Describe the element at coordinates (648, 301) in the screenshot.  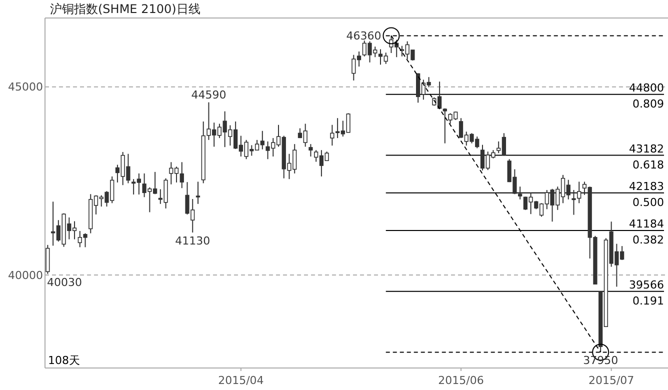
I see `annotation: 0.191` at that location.